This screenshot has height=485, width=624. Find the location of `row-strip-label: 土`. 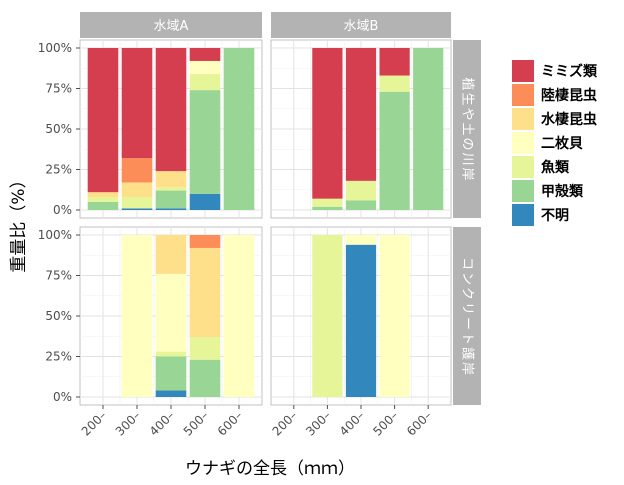

row-strip-label: 土 is located at coordinates (467, 128).